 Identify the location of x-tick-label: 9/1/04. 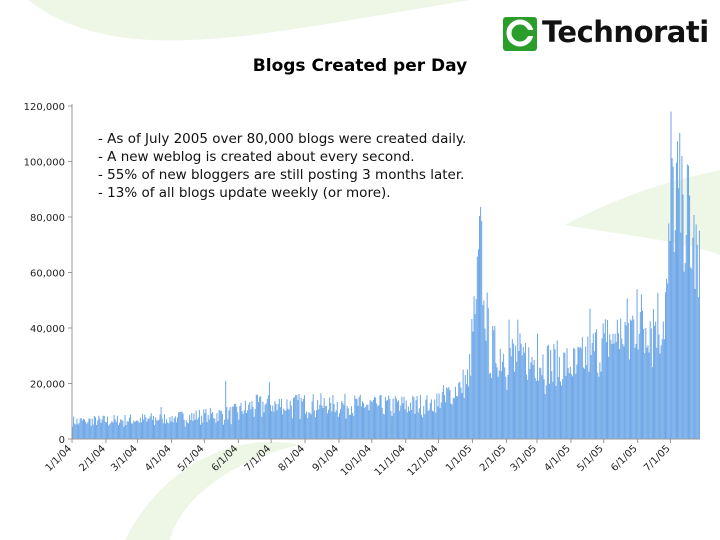
(326, 458).